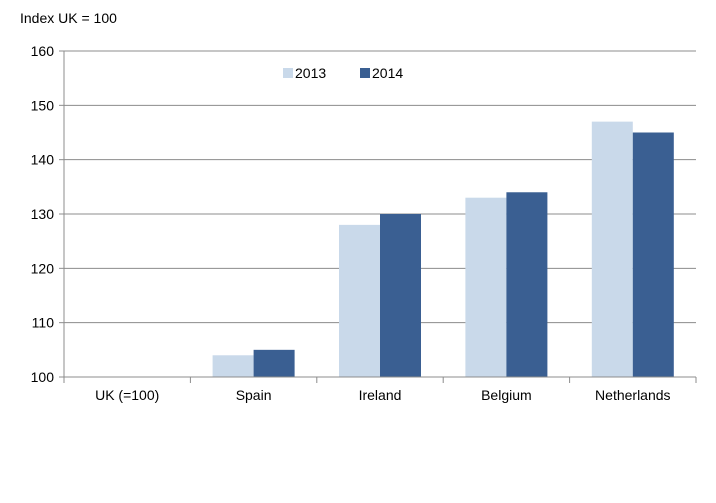 This screenshot has width=716, height=503. Describe the element at coordinates (527, 284) in the screenshot. I see `bar-2014-belgium` at that location.